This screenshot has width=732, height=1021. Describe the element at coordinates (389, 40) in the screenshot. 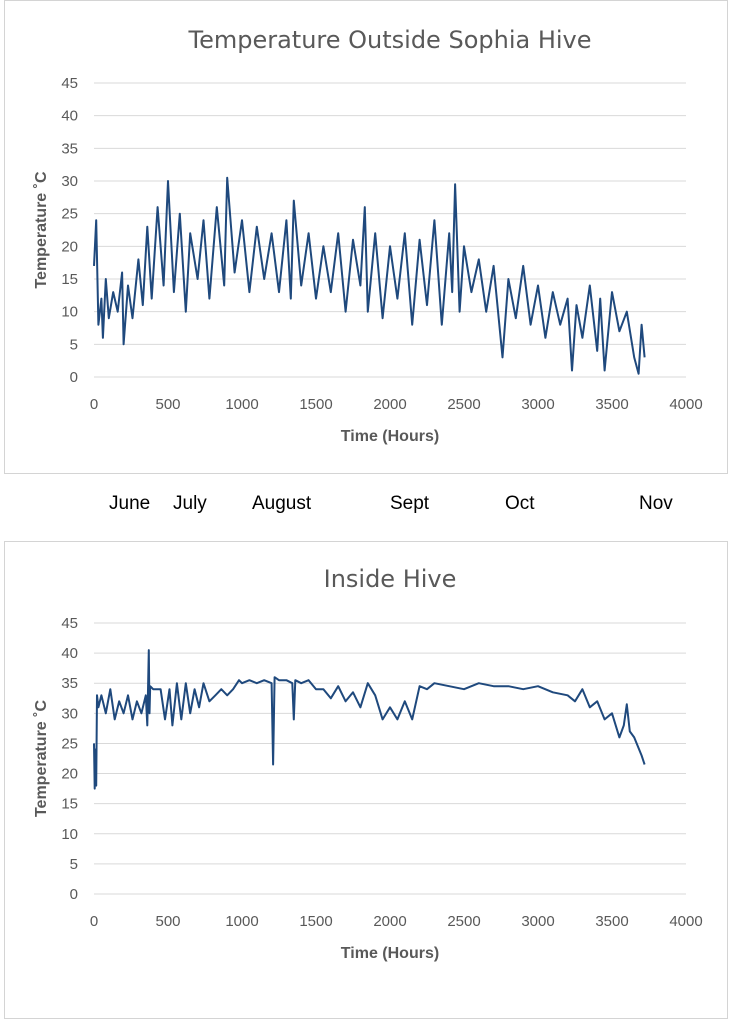

I see `chart-title: Temperature Outside Sophia Hive` at that location.